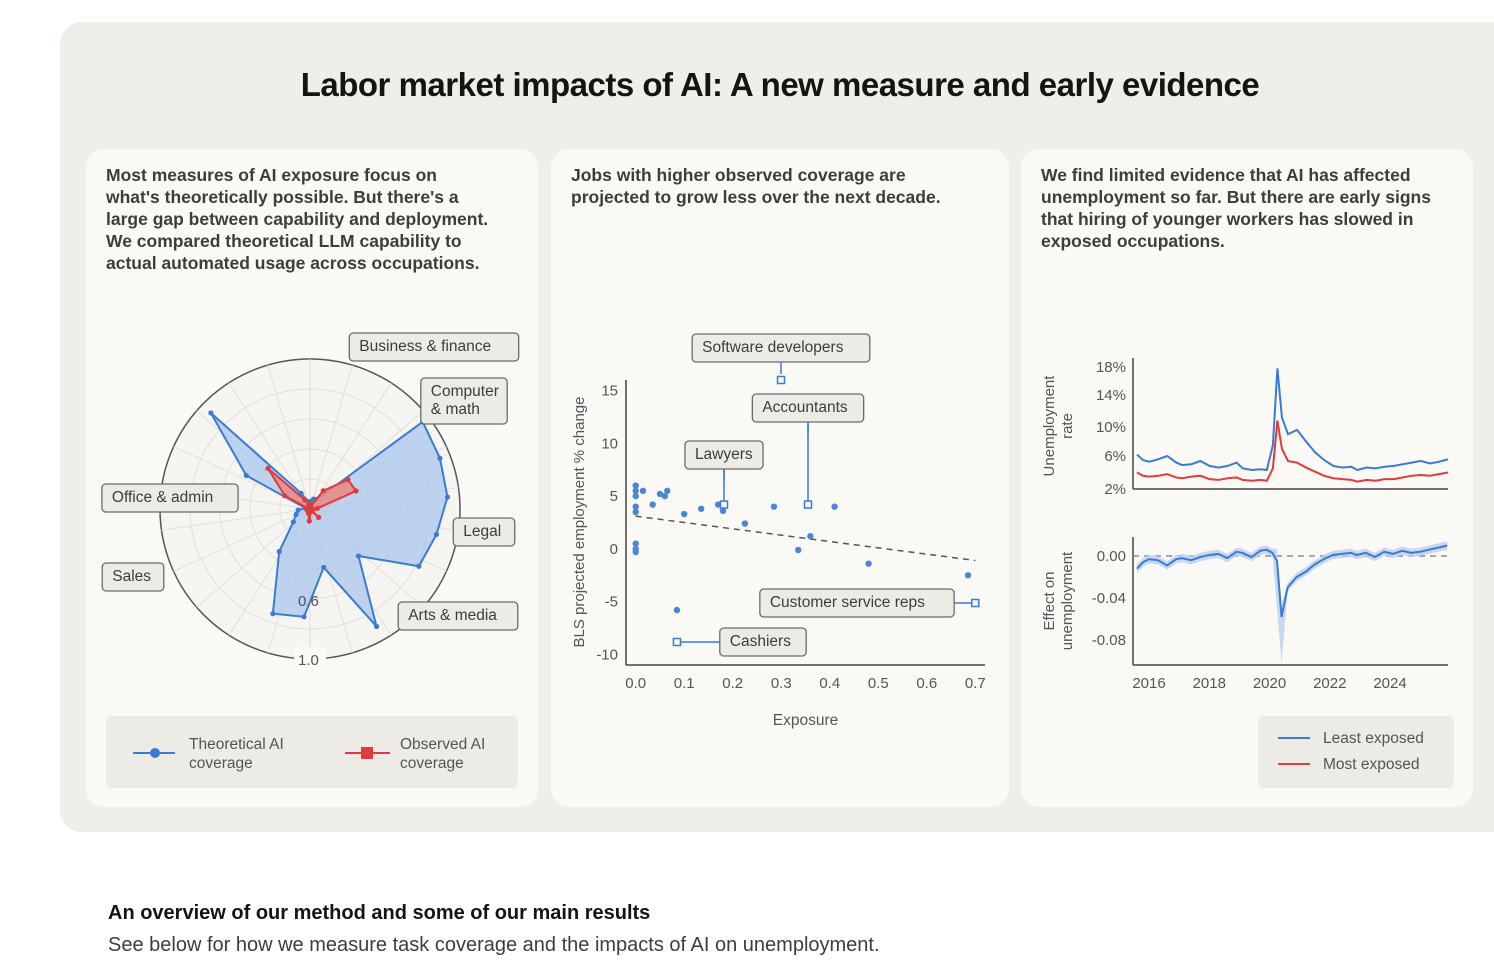 Image resolution: width=1494 pixels, height=976 pixels. I want to click on scatter-x-tick: 0.3, so click(781, 683).